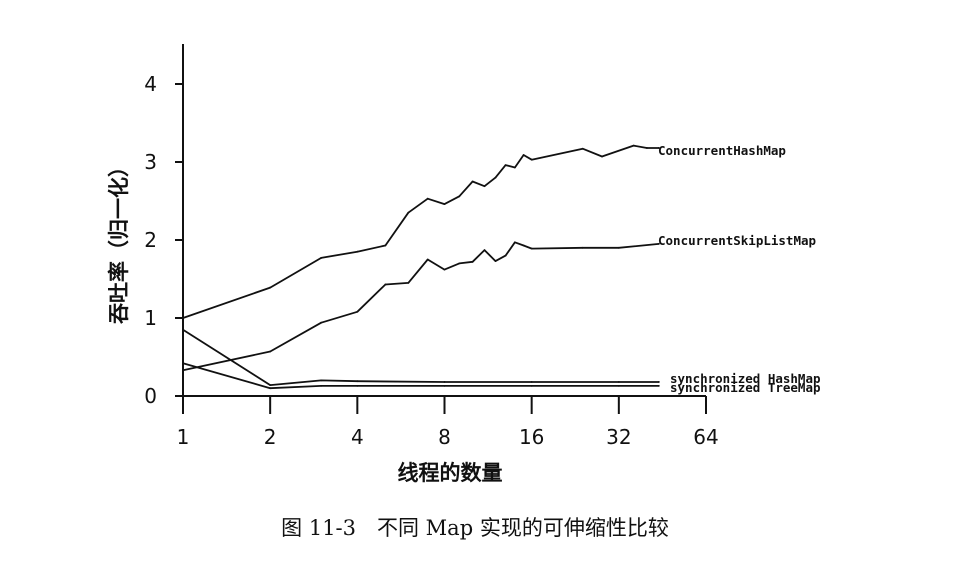  What do you see at coordinates (745, 378) in the screenshot?
I see `series-label-synchronized-hashmap: synchronized HashMap` at bounding box center [745, 378].